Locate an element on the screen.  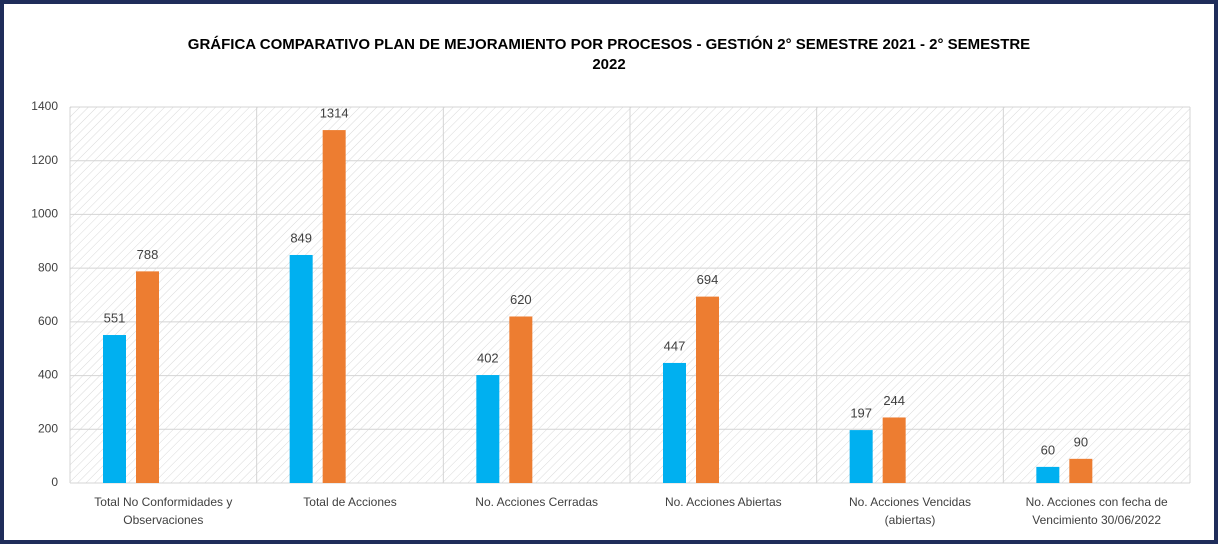
value-label: 447 is located at coordinates (675, 345).